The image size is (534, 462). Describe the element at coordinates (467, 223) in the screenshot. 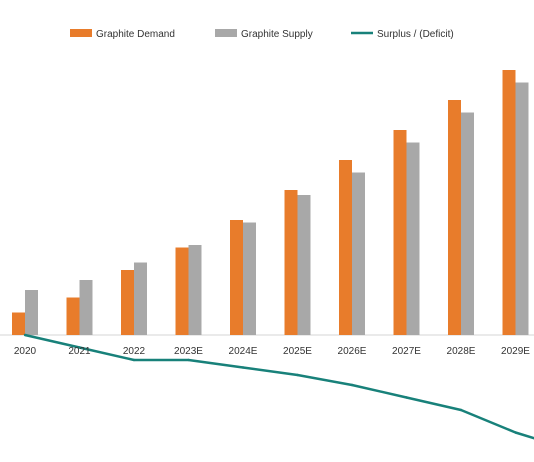

I see `bar-supply-2028E` at that location.